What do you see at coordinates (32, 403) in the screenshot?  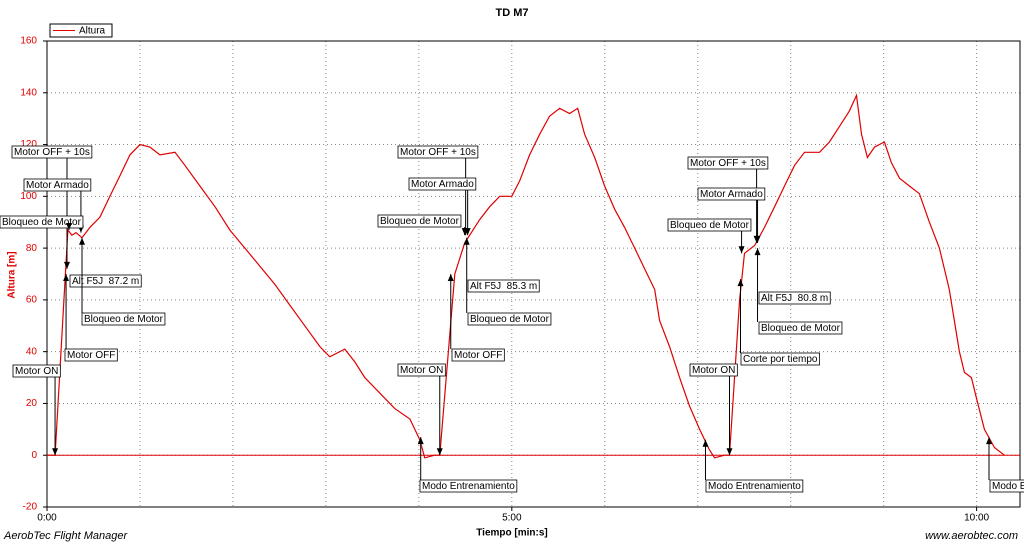 I see `y-tick-label: 20` at bounding box center [32, 403].